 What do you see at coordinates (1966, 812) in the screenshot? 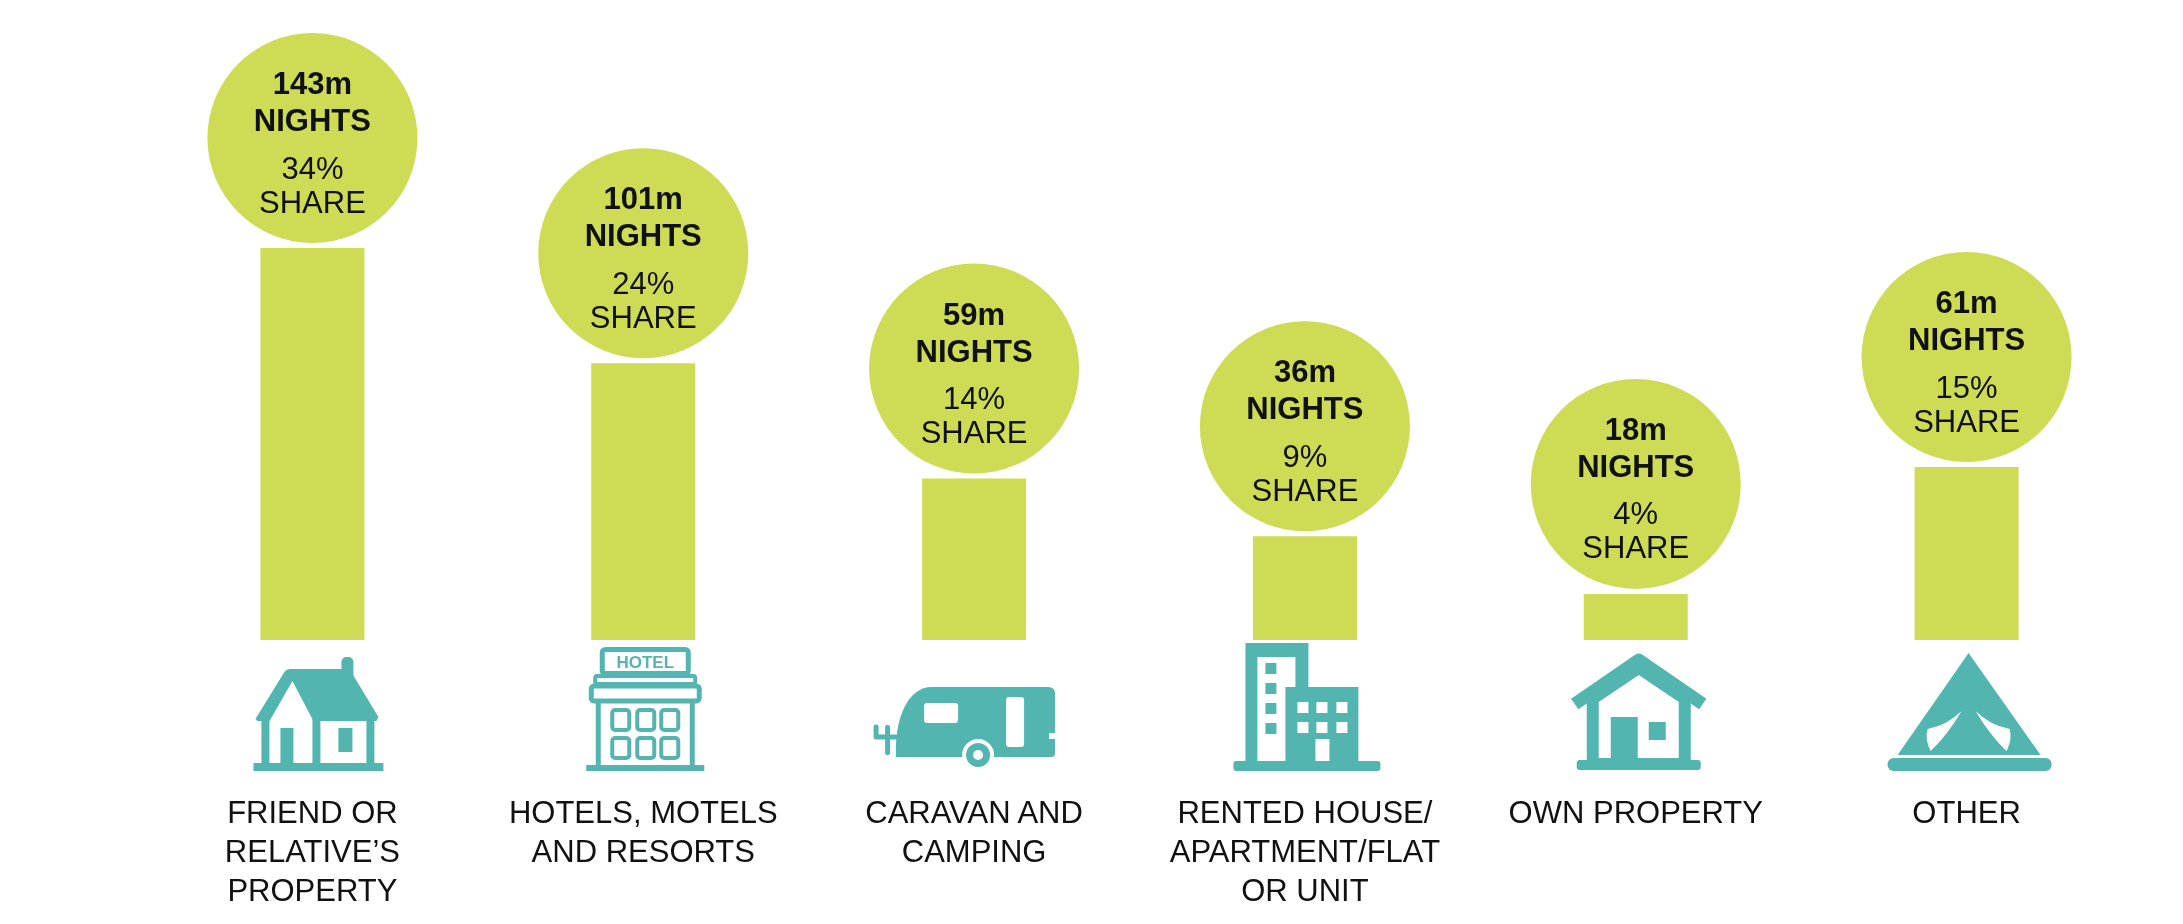
I see `x-tick-label: OTHER` at bounding box center [1966, 812].